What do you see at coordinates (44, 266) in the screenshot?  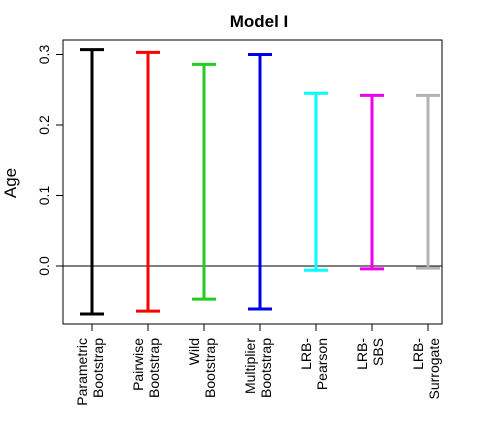 I see `y-tick-label: 0.0` at bounding box center [44, 266].